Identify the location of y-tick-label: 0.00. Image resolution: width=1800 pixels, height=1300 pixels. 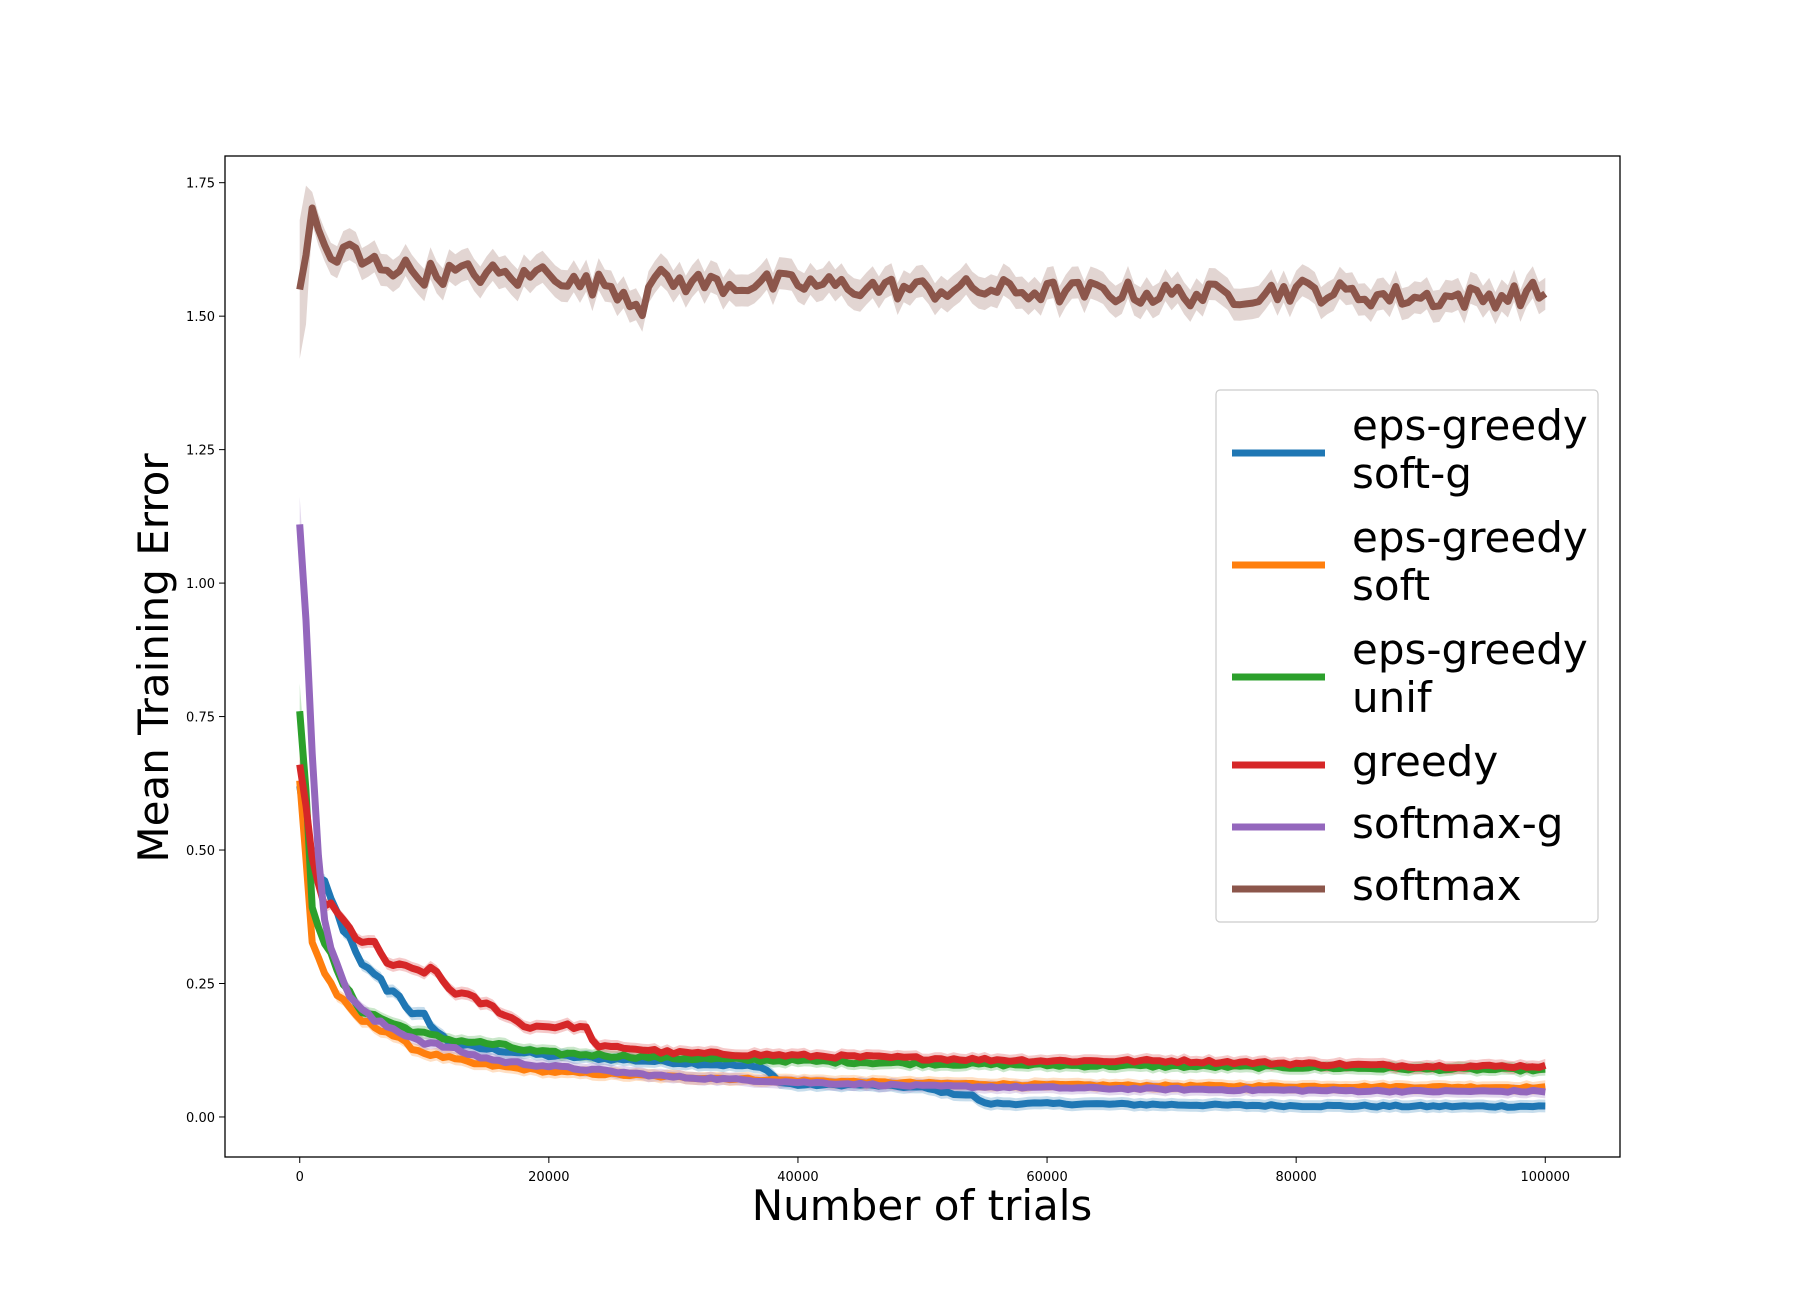
(200, 1118).